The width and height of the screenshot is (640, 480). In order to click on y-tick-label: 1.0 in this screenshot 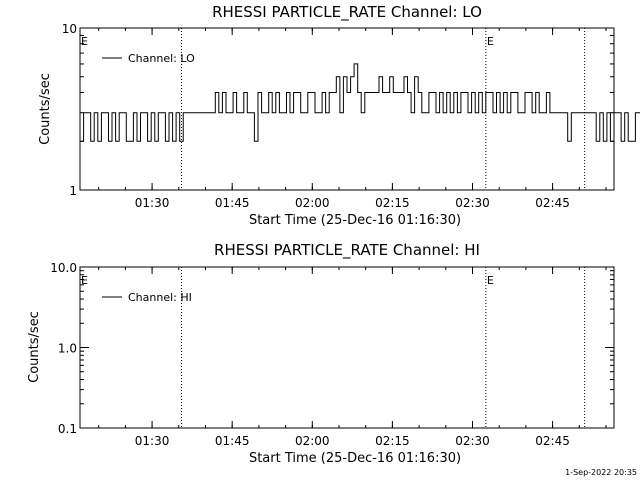, I will do `click(67, 349)`.